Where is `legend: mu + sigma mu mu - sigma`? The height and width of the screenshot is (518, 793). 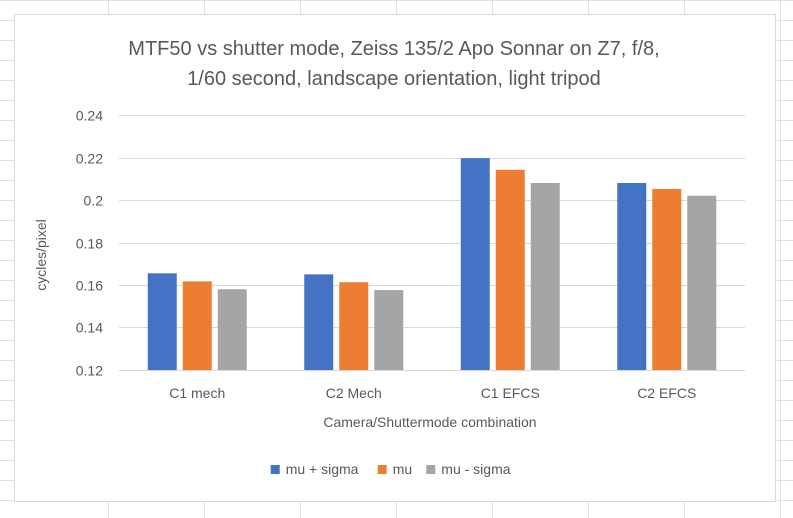 legend: mu + sigma mu mu - sigma is located at coordinates (390, 469).